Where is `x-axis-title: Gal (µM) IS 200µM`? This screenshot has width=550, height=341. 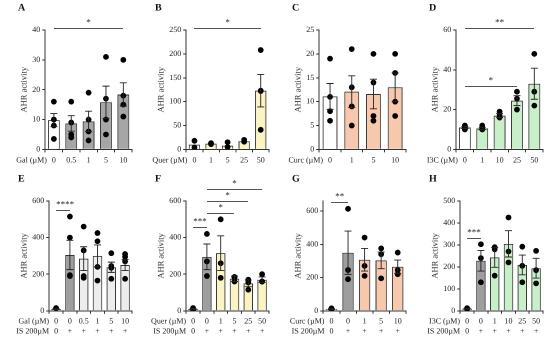
x-axis-title: Gal (µM) IS 200µM is located at coordinates (33, 325).